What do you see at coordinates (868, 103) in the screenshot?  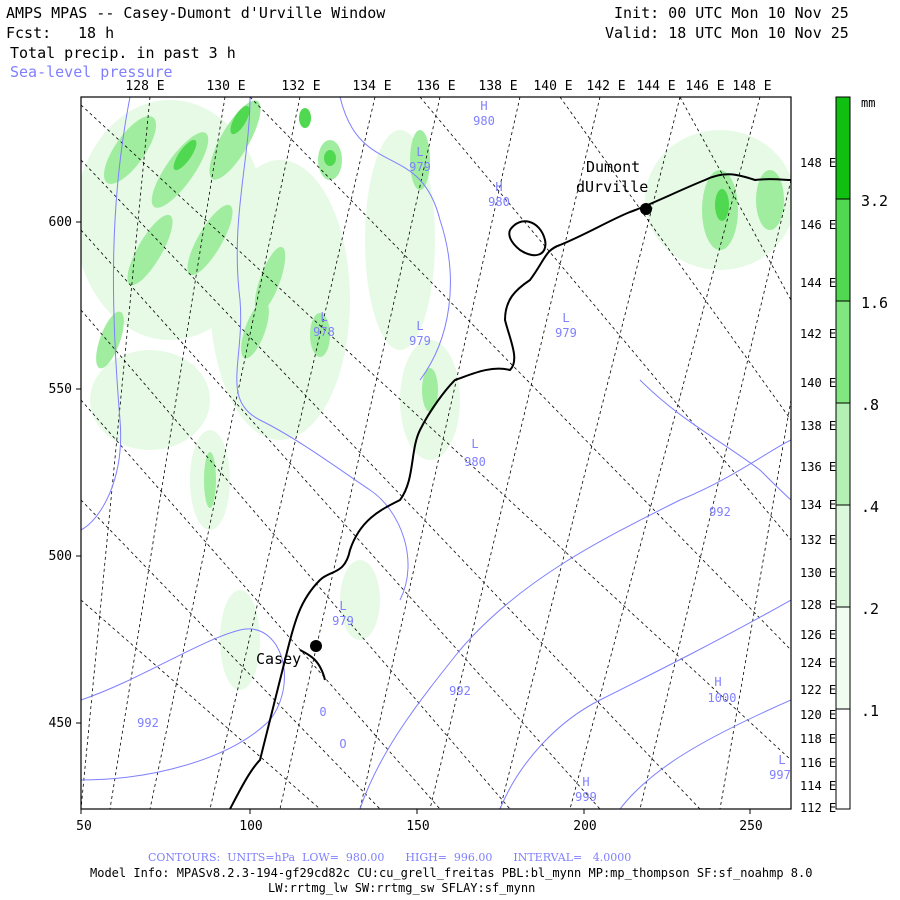 I see `colorbar-unit: mm` at bounding box center [868, 103].